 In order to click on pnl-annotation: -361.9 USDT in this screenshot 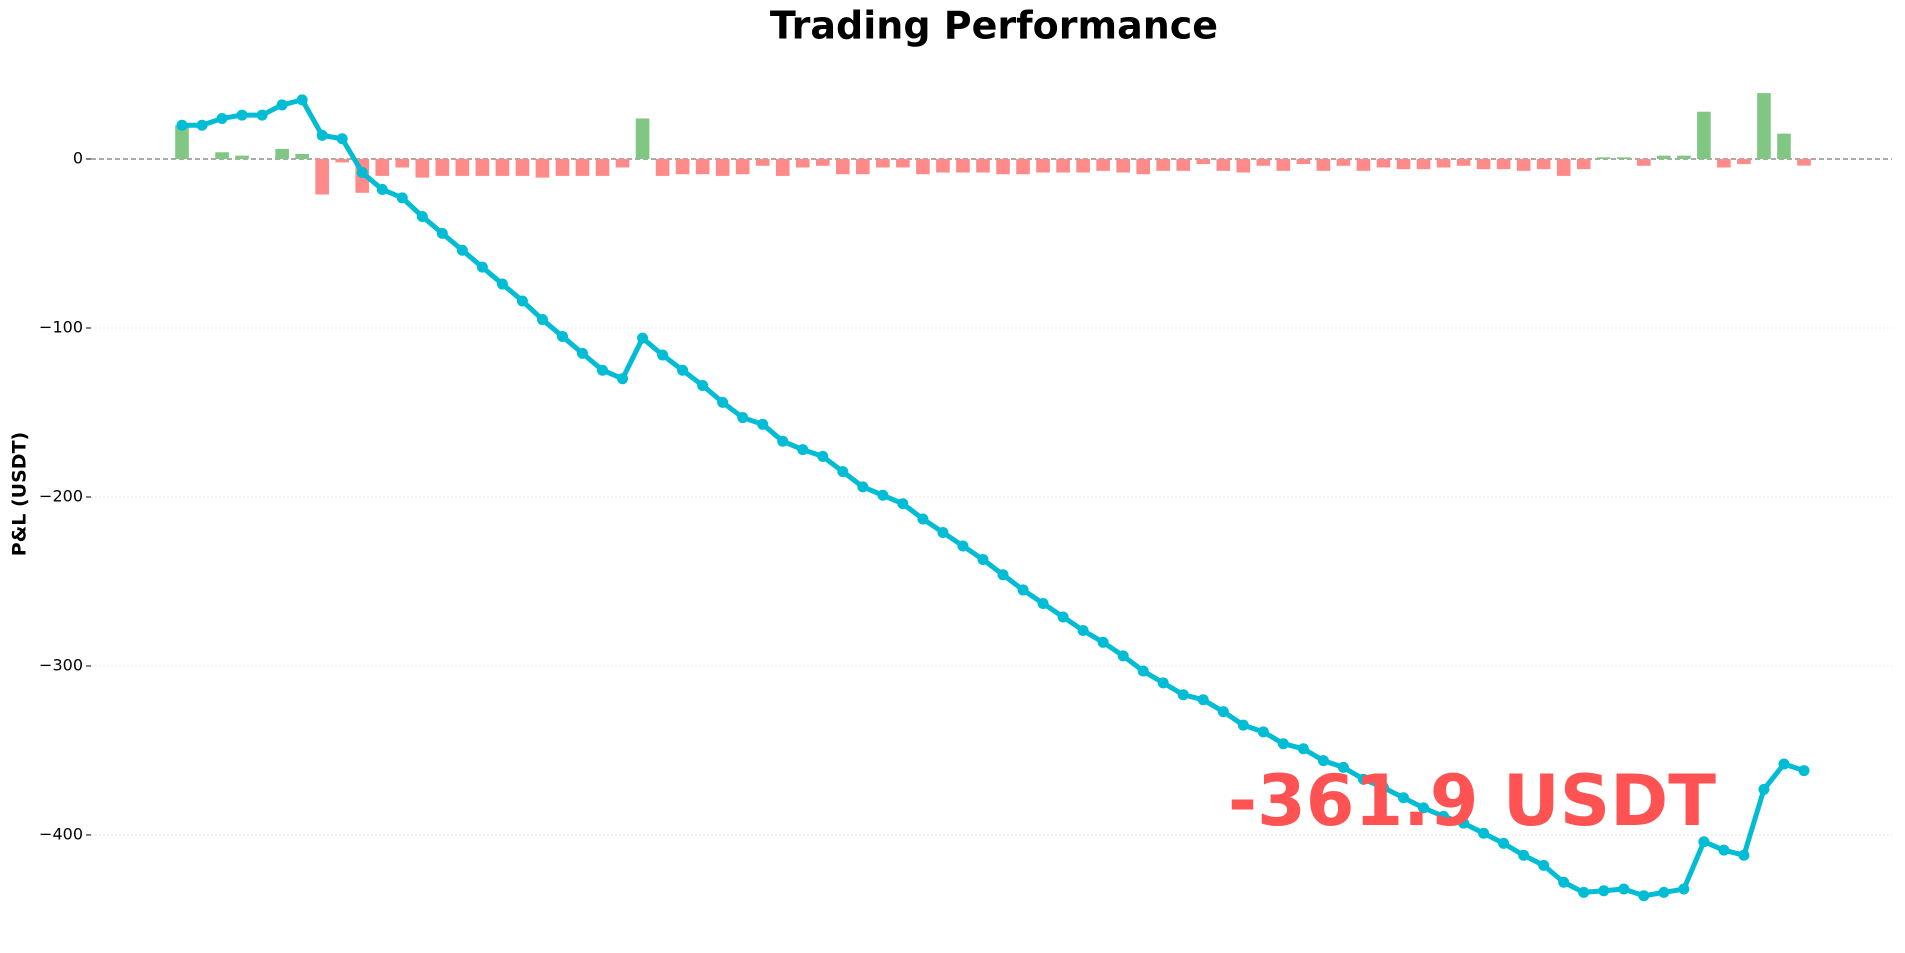, I will do `click(1472, 801)`.